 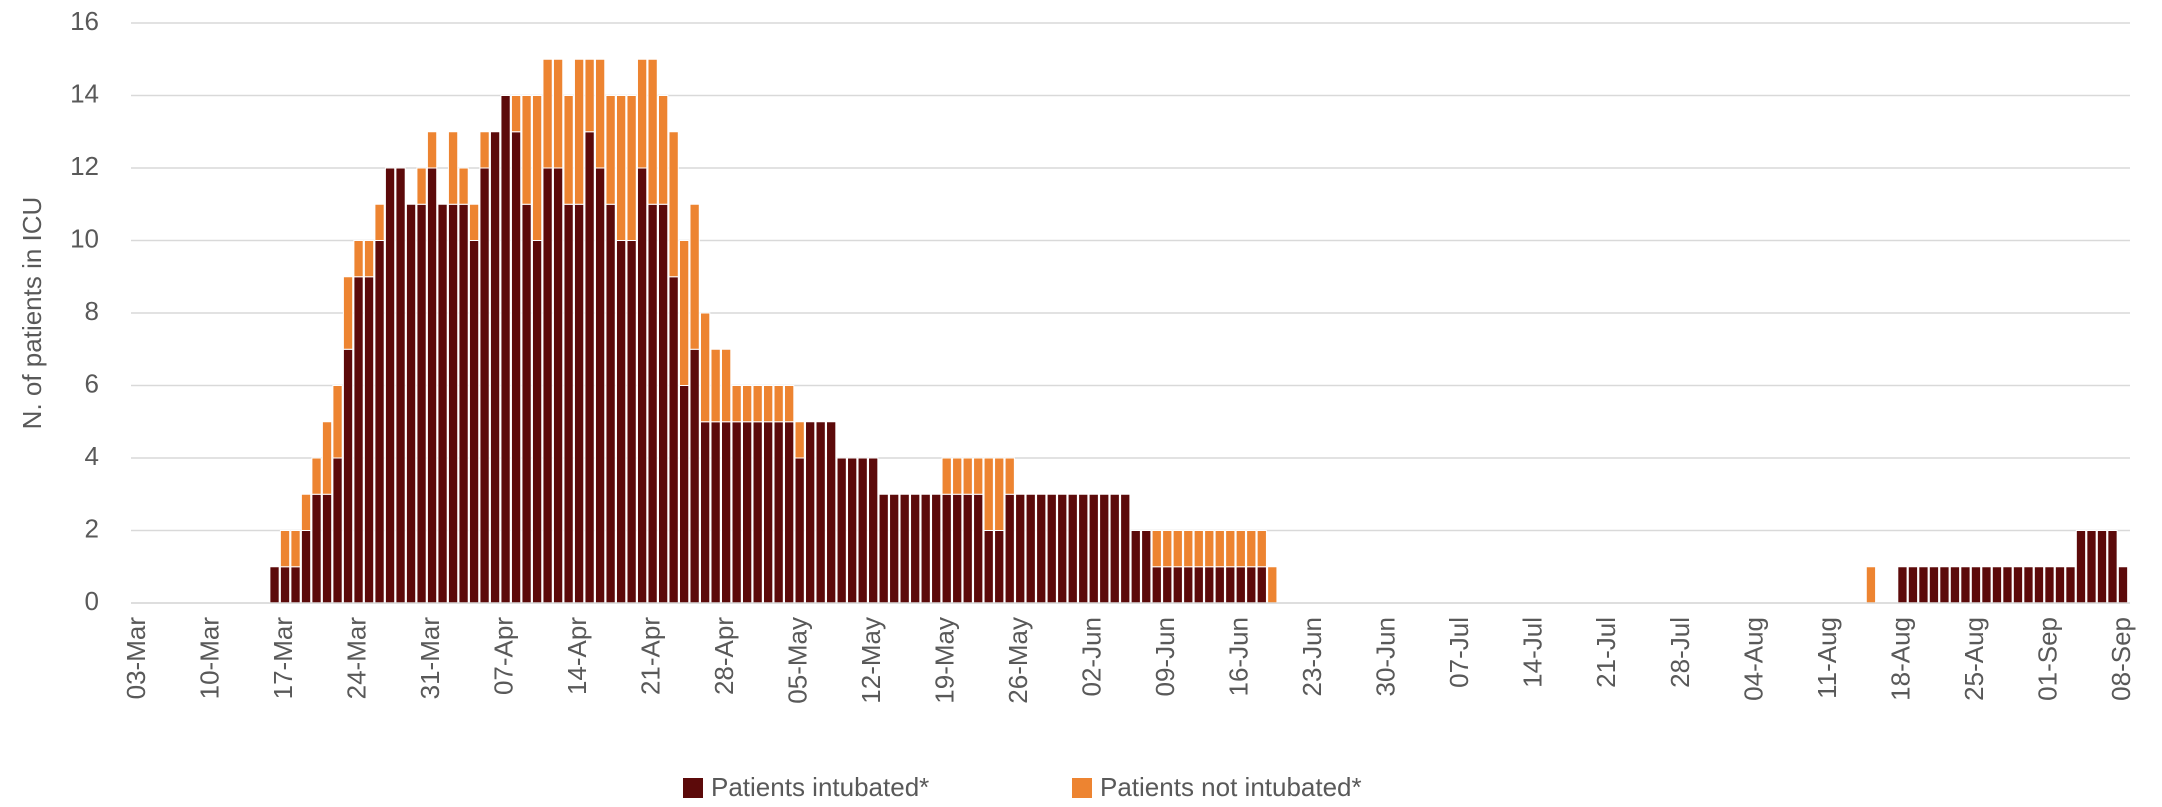 I want to click on x-tick-label: 10-Mar, so click(x=209, y=658).